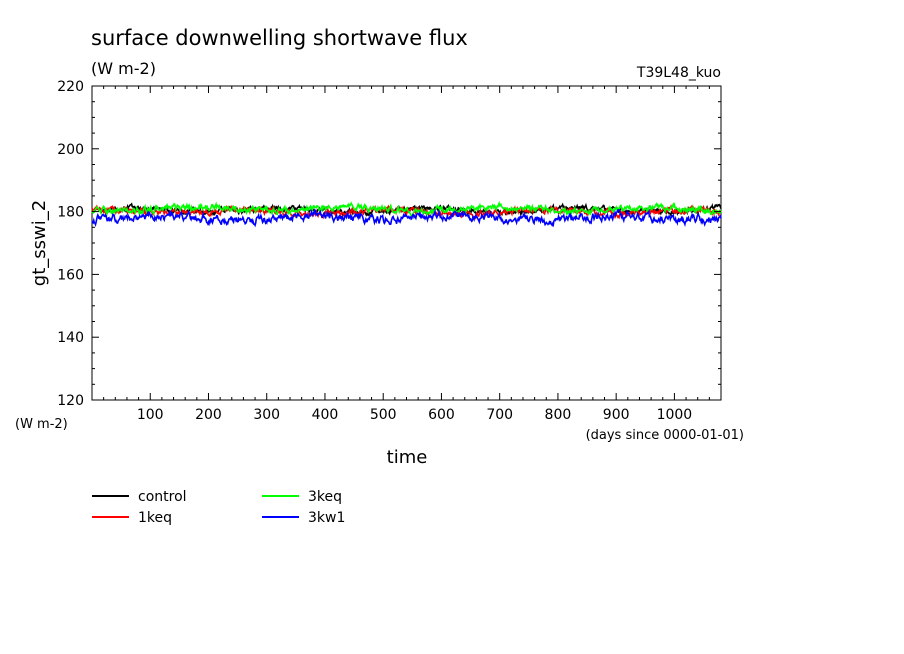  I want to click on x-tick-label-600: 600, so click(441, 415).